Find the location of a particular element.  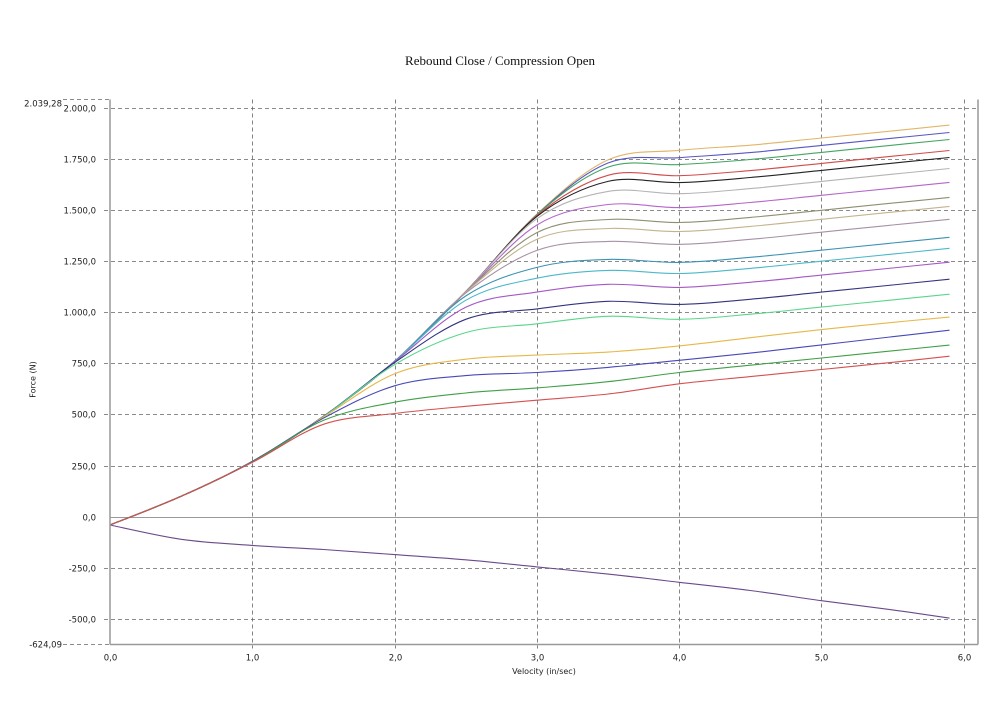

y-tick-label: 1.750,0 is located at coordinates (80, 161).